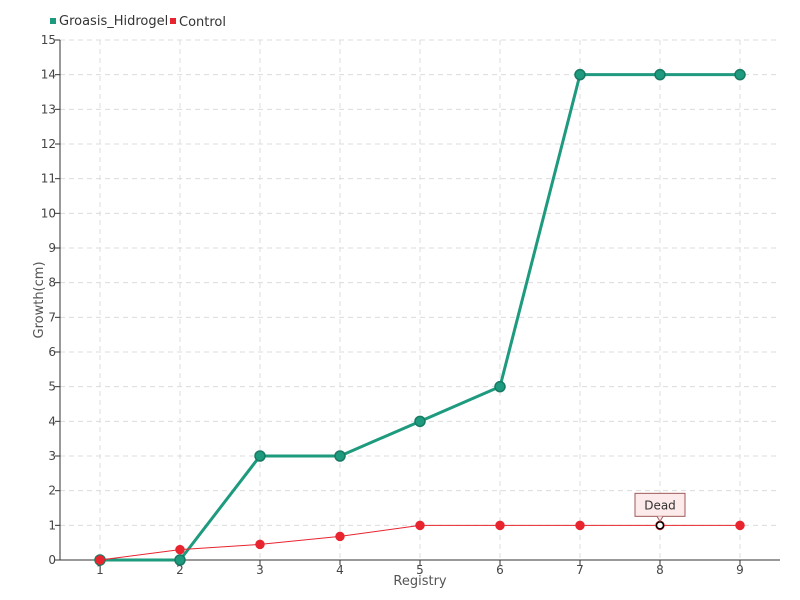 This screenshot has height=600, width=800. I want to click on x-tick-label: 6, so click(500, 570).